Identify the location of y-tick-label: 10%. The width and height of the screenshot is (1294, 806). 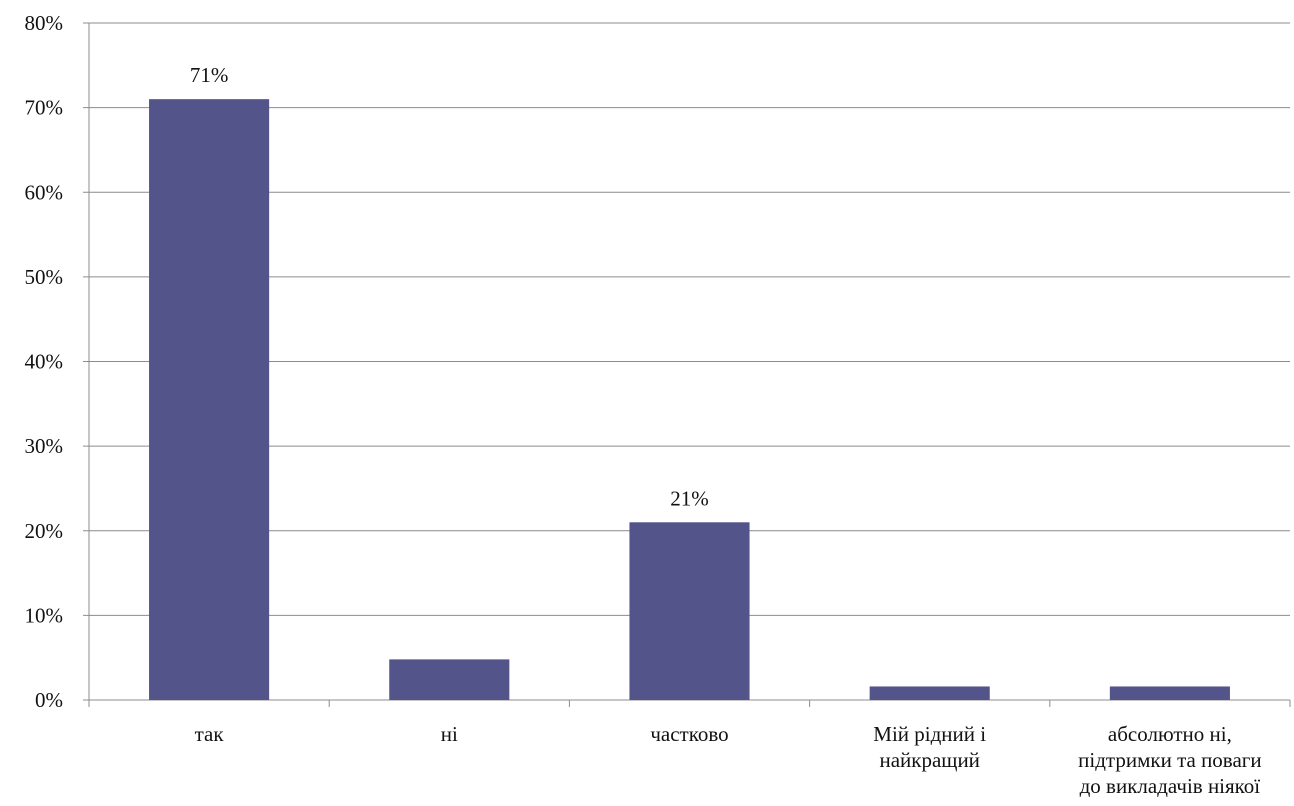
(44, 615).